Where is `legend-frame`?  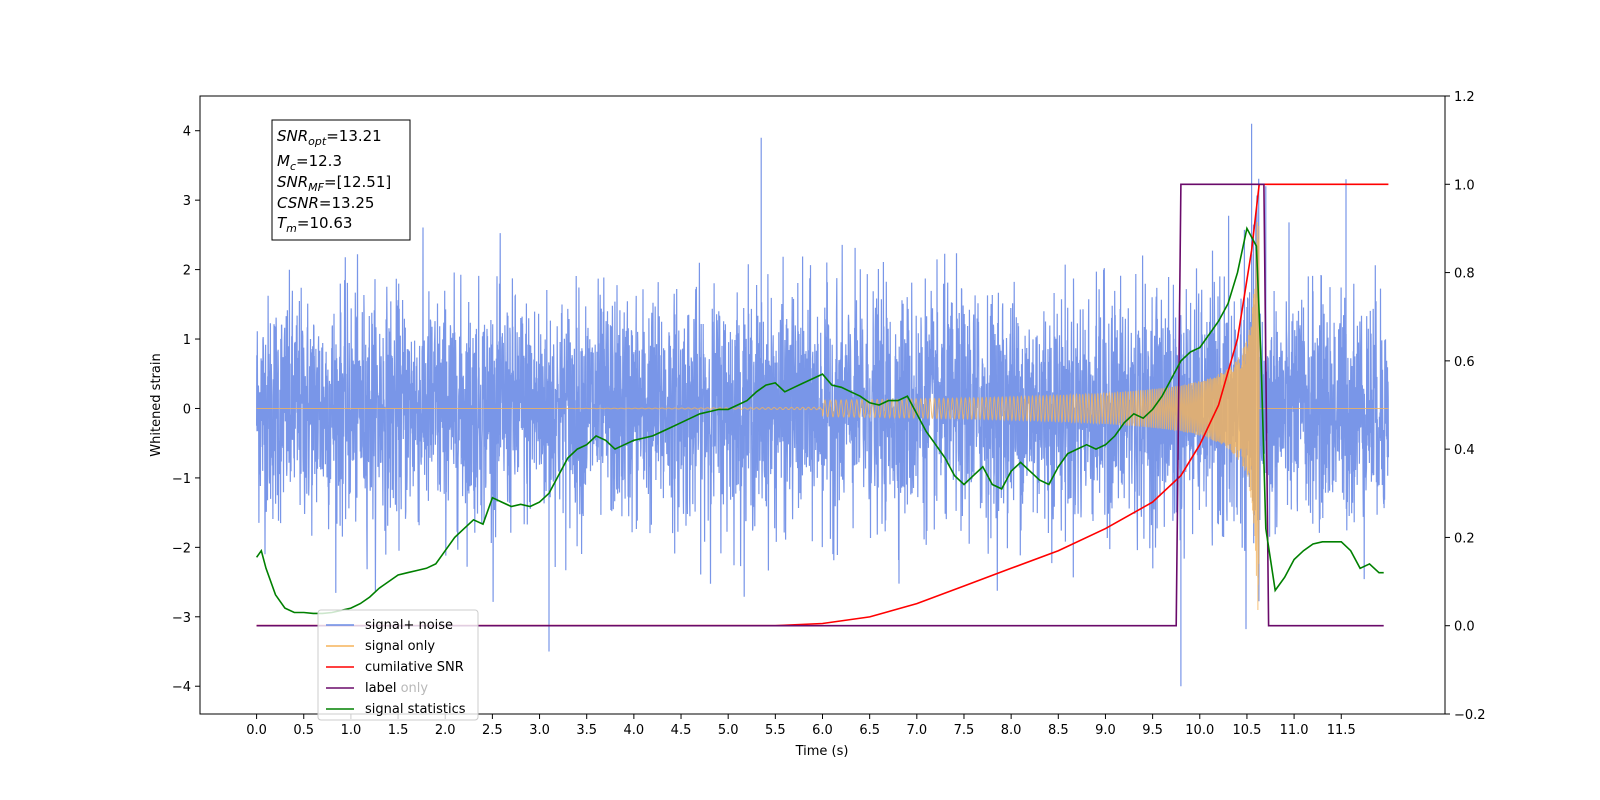 legend-frame is located at coordinates (398, 665).